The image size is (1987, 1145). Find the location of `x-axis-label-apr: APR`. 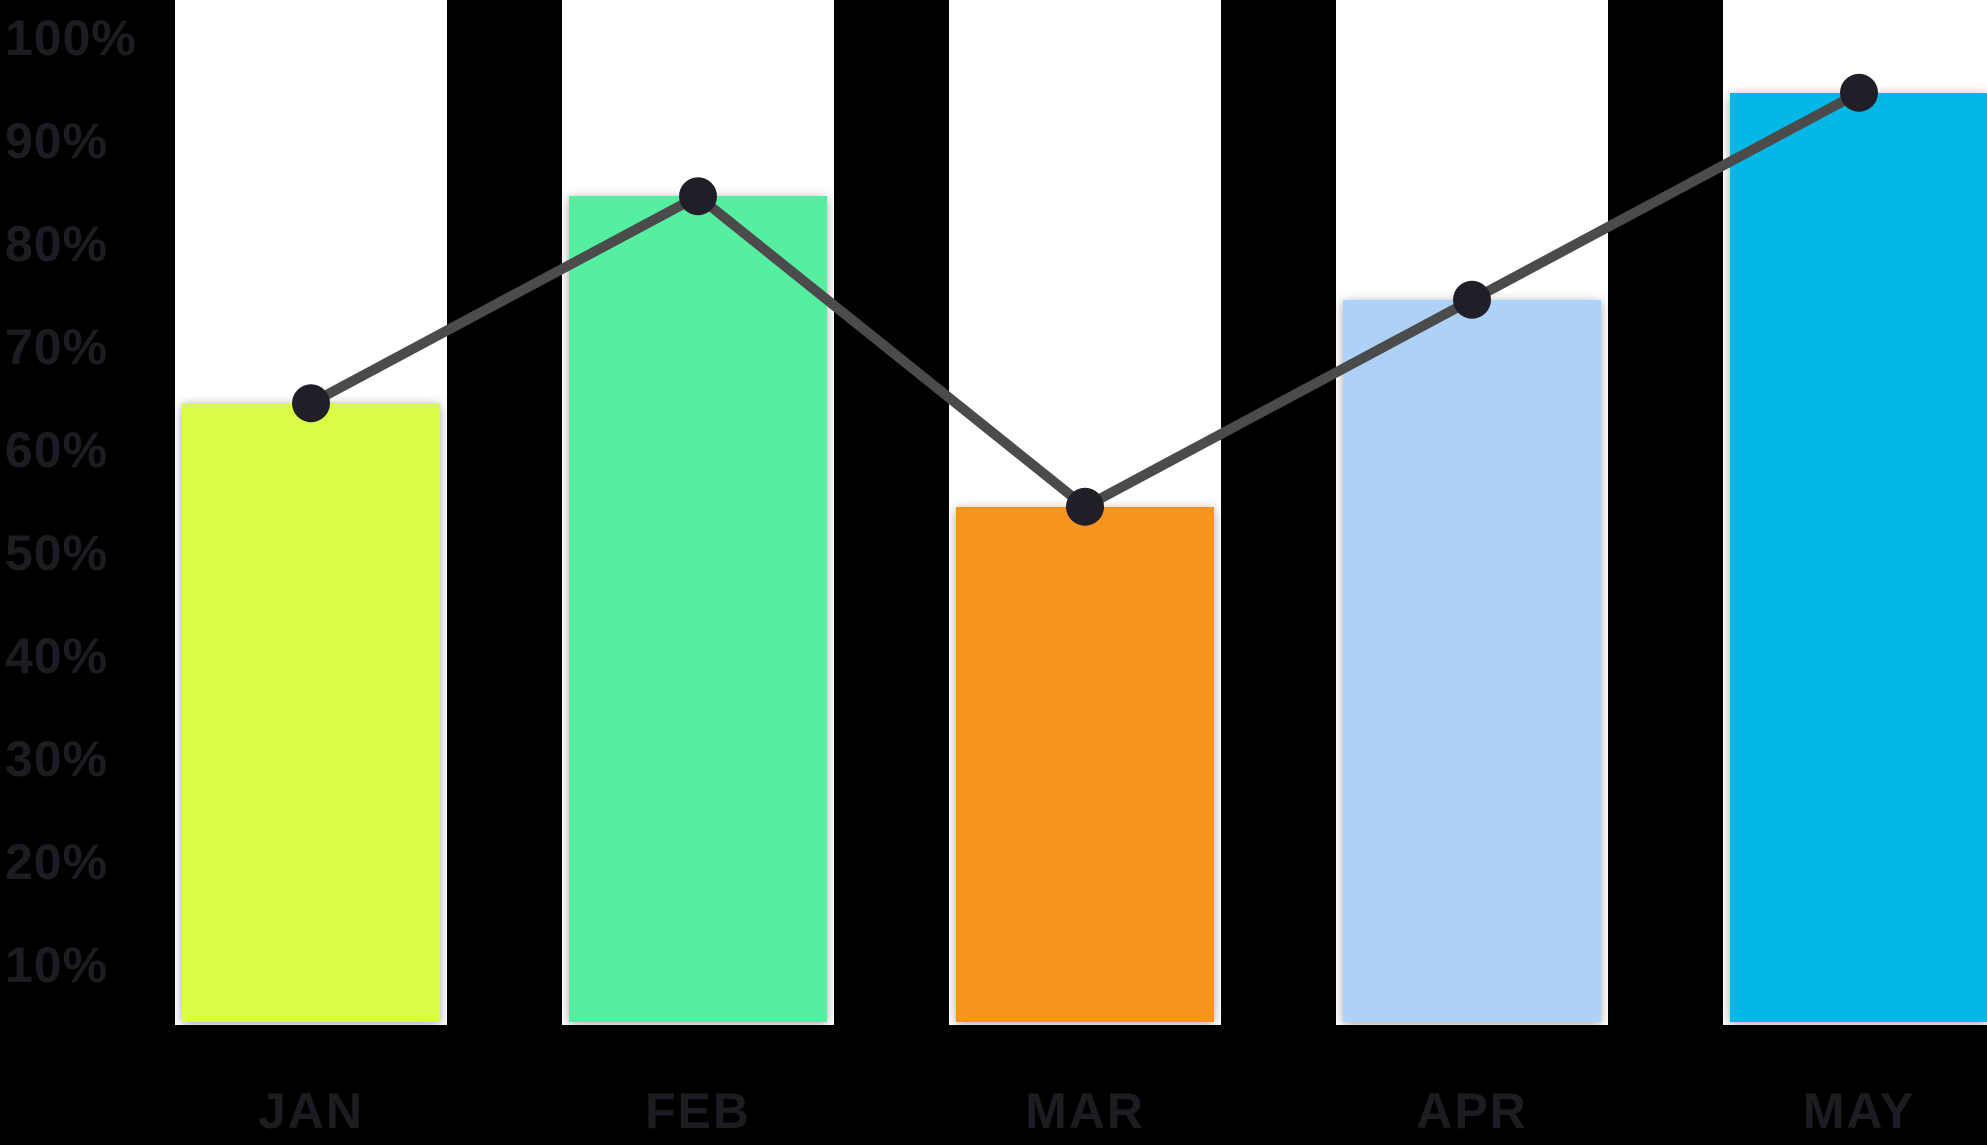

x-axis-label-apr: APR is located at coordinates (1472, 1111).